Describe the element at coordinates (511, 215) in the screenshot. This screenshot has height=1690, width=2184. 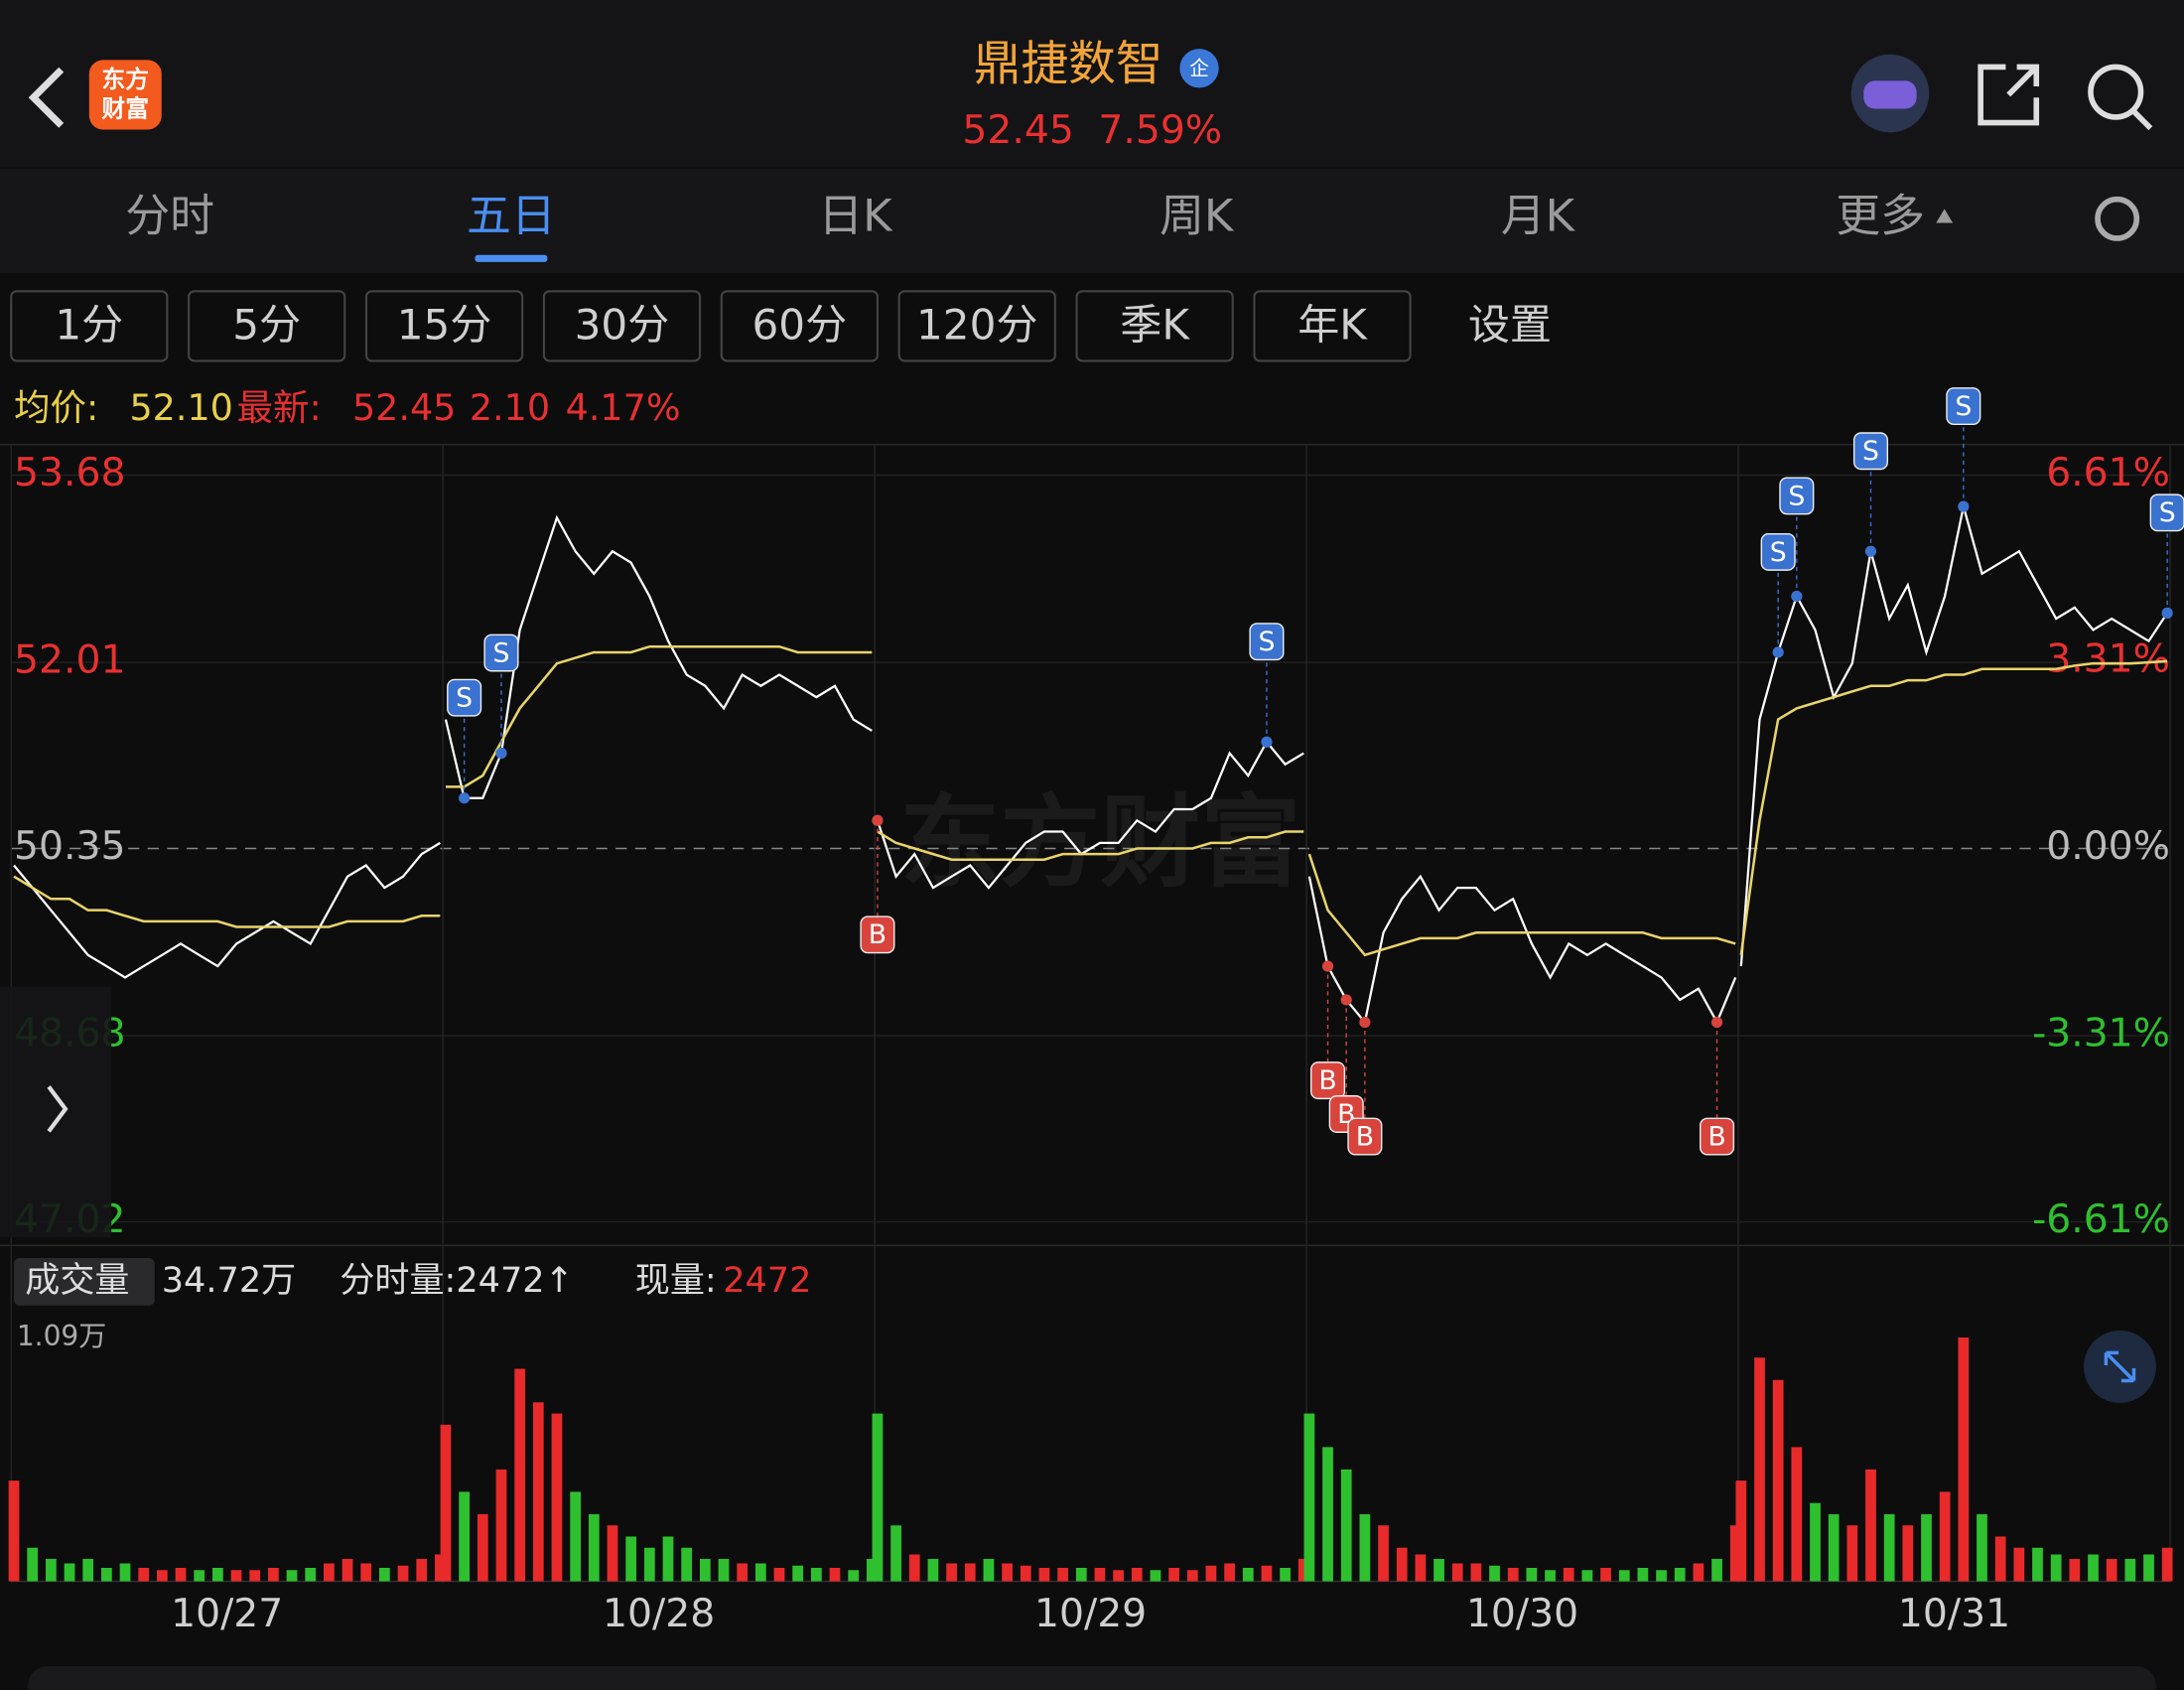
I see `tab: 五日` at that location.